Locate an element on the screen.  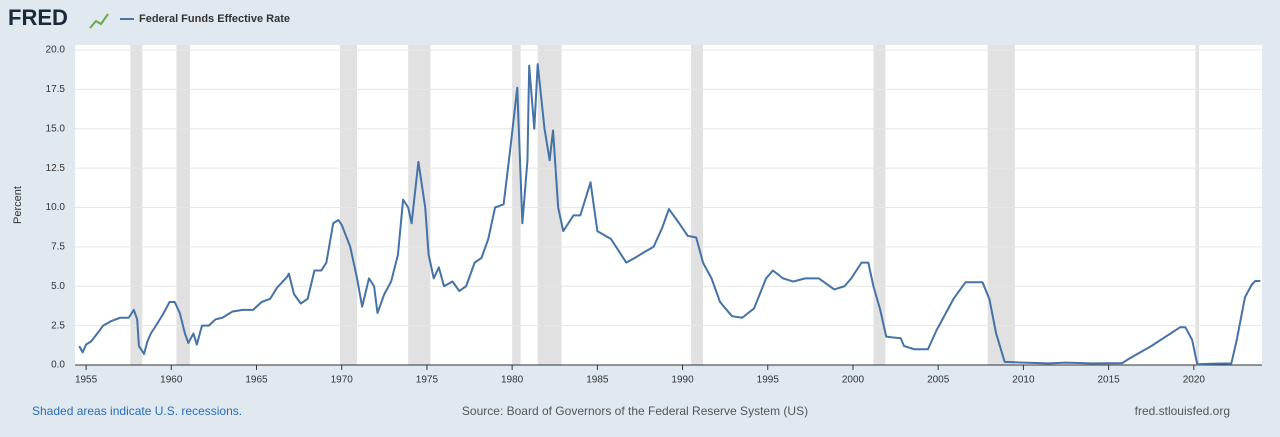
y-tick-label: 2.5 is located at coordinates (58, 325).